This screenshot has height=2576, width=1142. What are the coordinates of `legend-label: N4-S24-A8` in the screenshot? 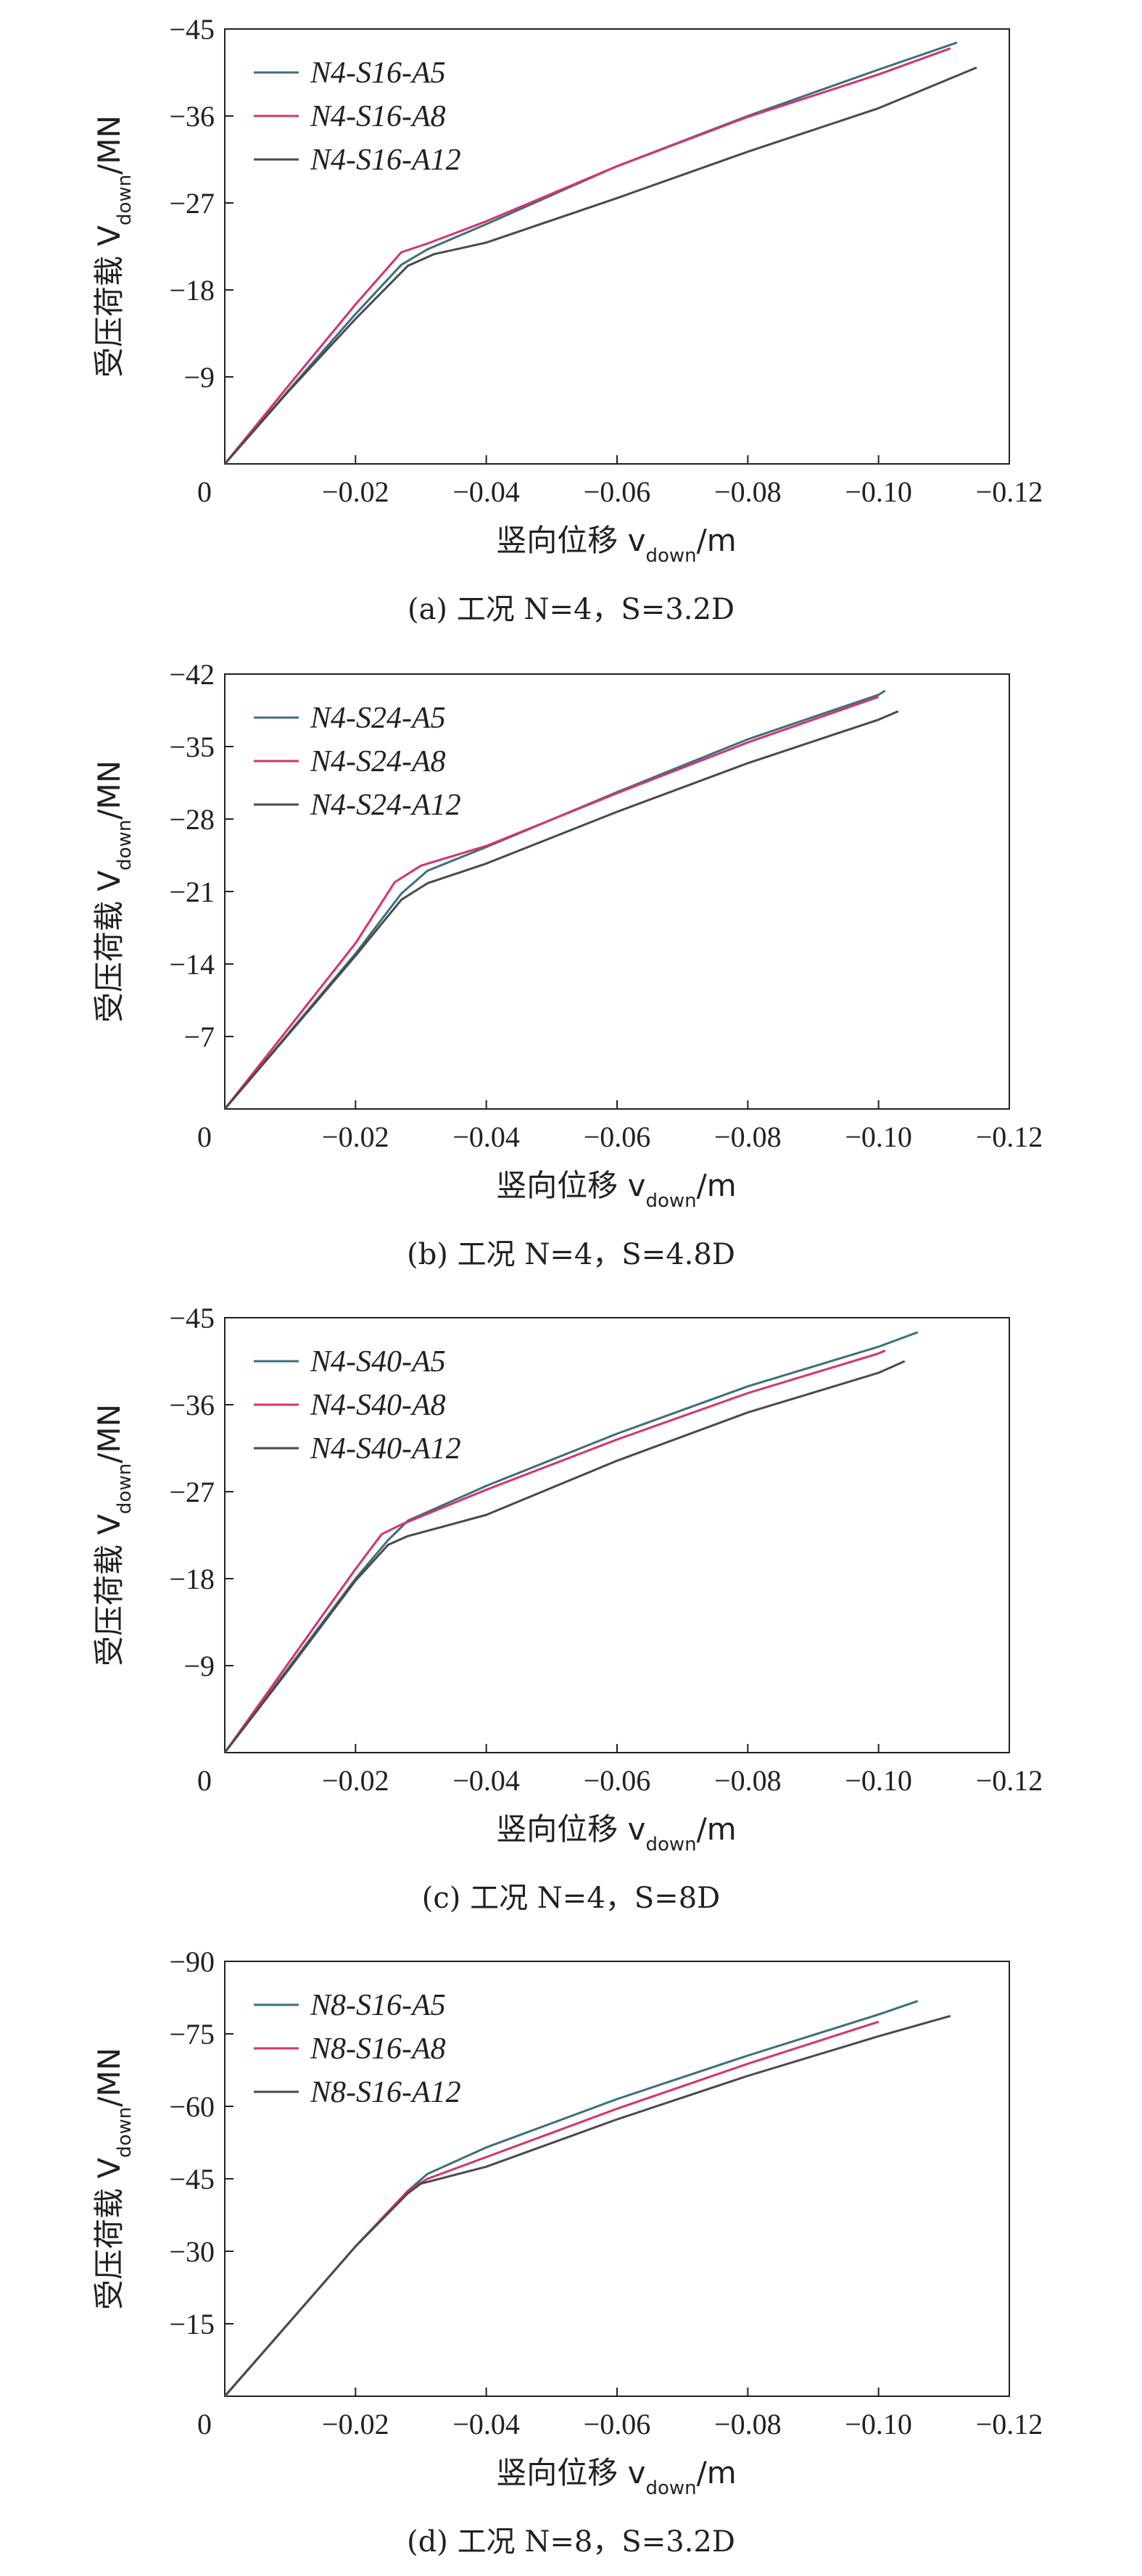 It's located at (378, 761).